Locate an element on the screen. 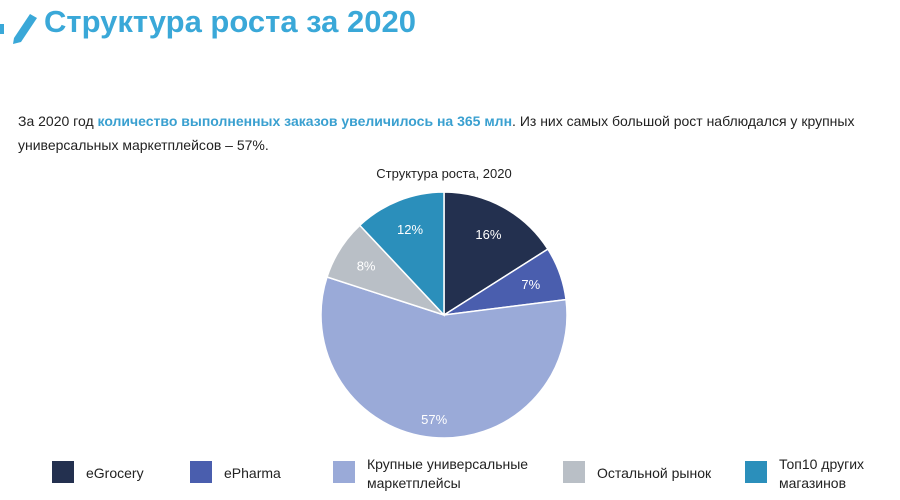 The width and height of the screenshot is (900, 500). legend-item: Остальной рынок is located at coordinates (650, 469).